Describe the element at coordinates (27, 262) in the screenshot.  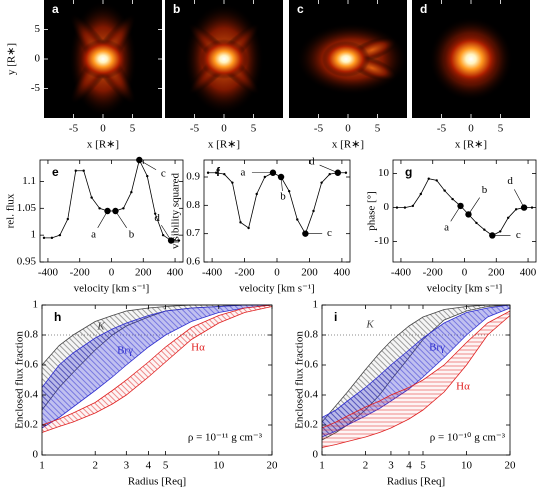
I see `y-tick-label: 0.95` at that location.